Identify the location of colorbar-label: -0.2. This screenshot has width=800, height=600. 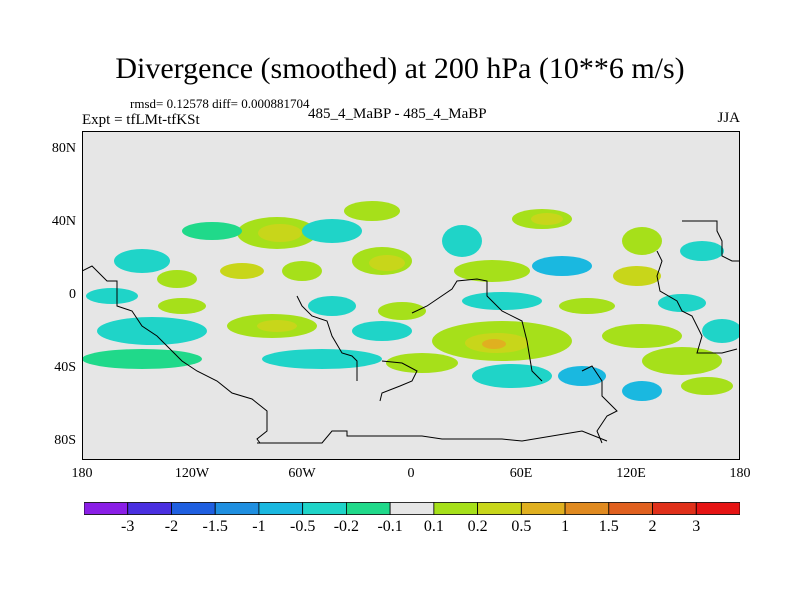
(346, 526).